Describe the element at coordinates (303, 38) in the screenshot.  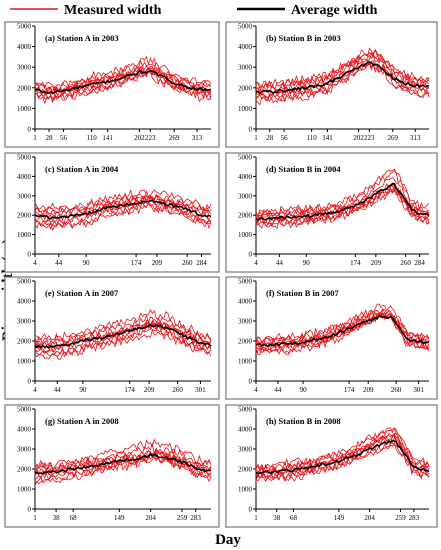
I see `panel-title: (b) Station B in 2003` at that location.